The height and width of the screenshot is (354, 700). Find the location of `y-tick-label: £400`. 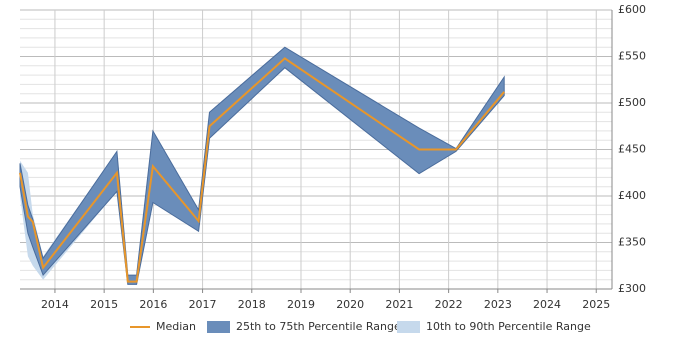

y-tick-label: £400 is located at coordinates (632, 195).